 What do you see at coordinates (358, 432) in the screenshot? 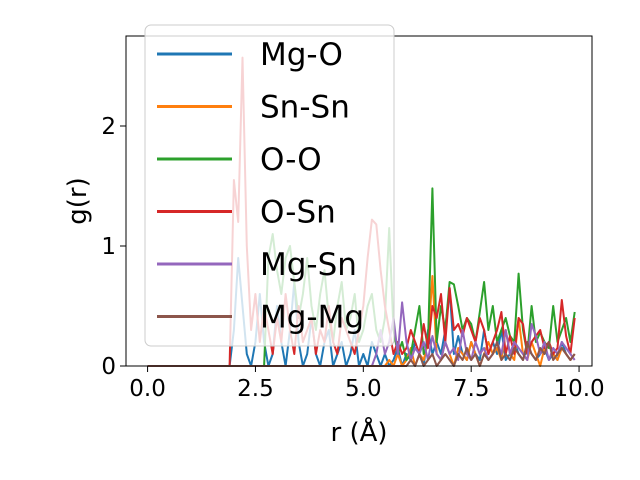
I see `x-axis-label: r (Å)` at bounding box center [358, 432].